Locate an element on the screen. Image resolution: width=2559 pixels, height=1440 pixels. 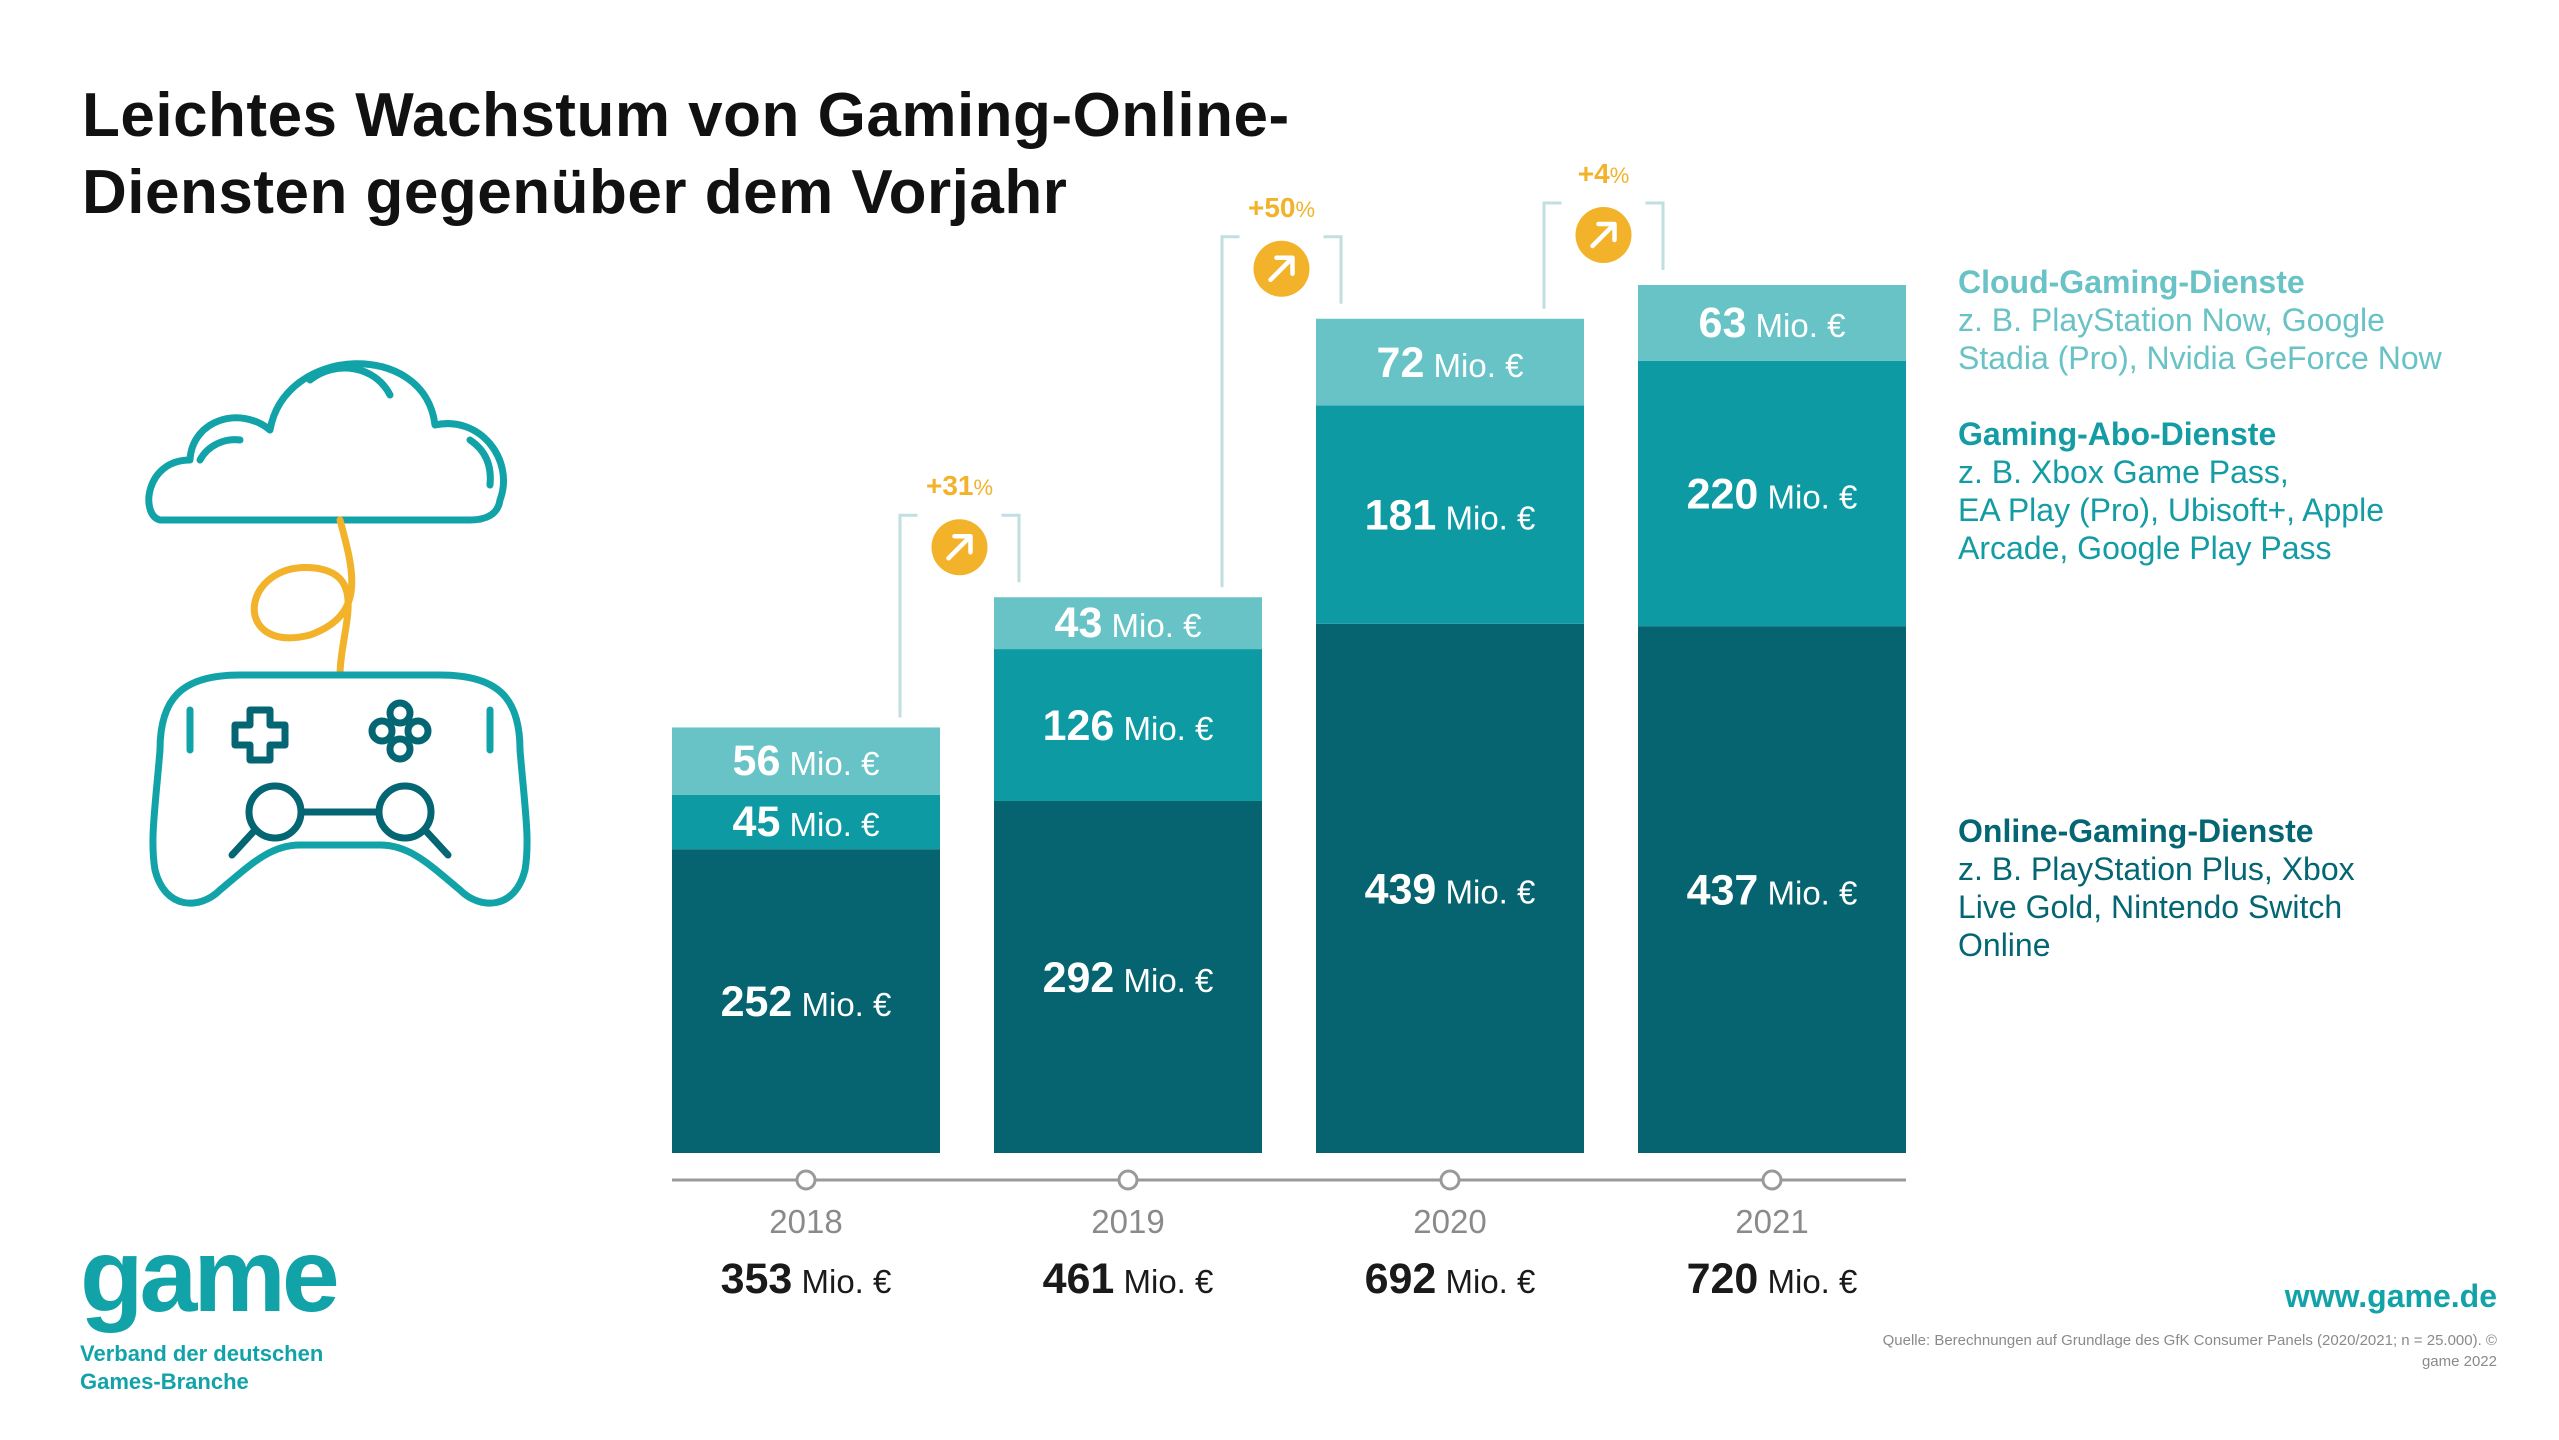
bar-label-2019-0: 292 Mio. € is located at coordinates (1128, 978).